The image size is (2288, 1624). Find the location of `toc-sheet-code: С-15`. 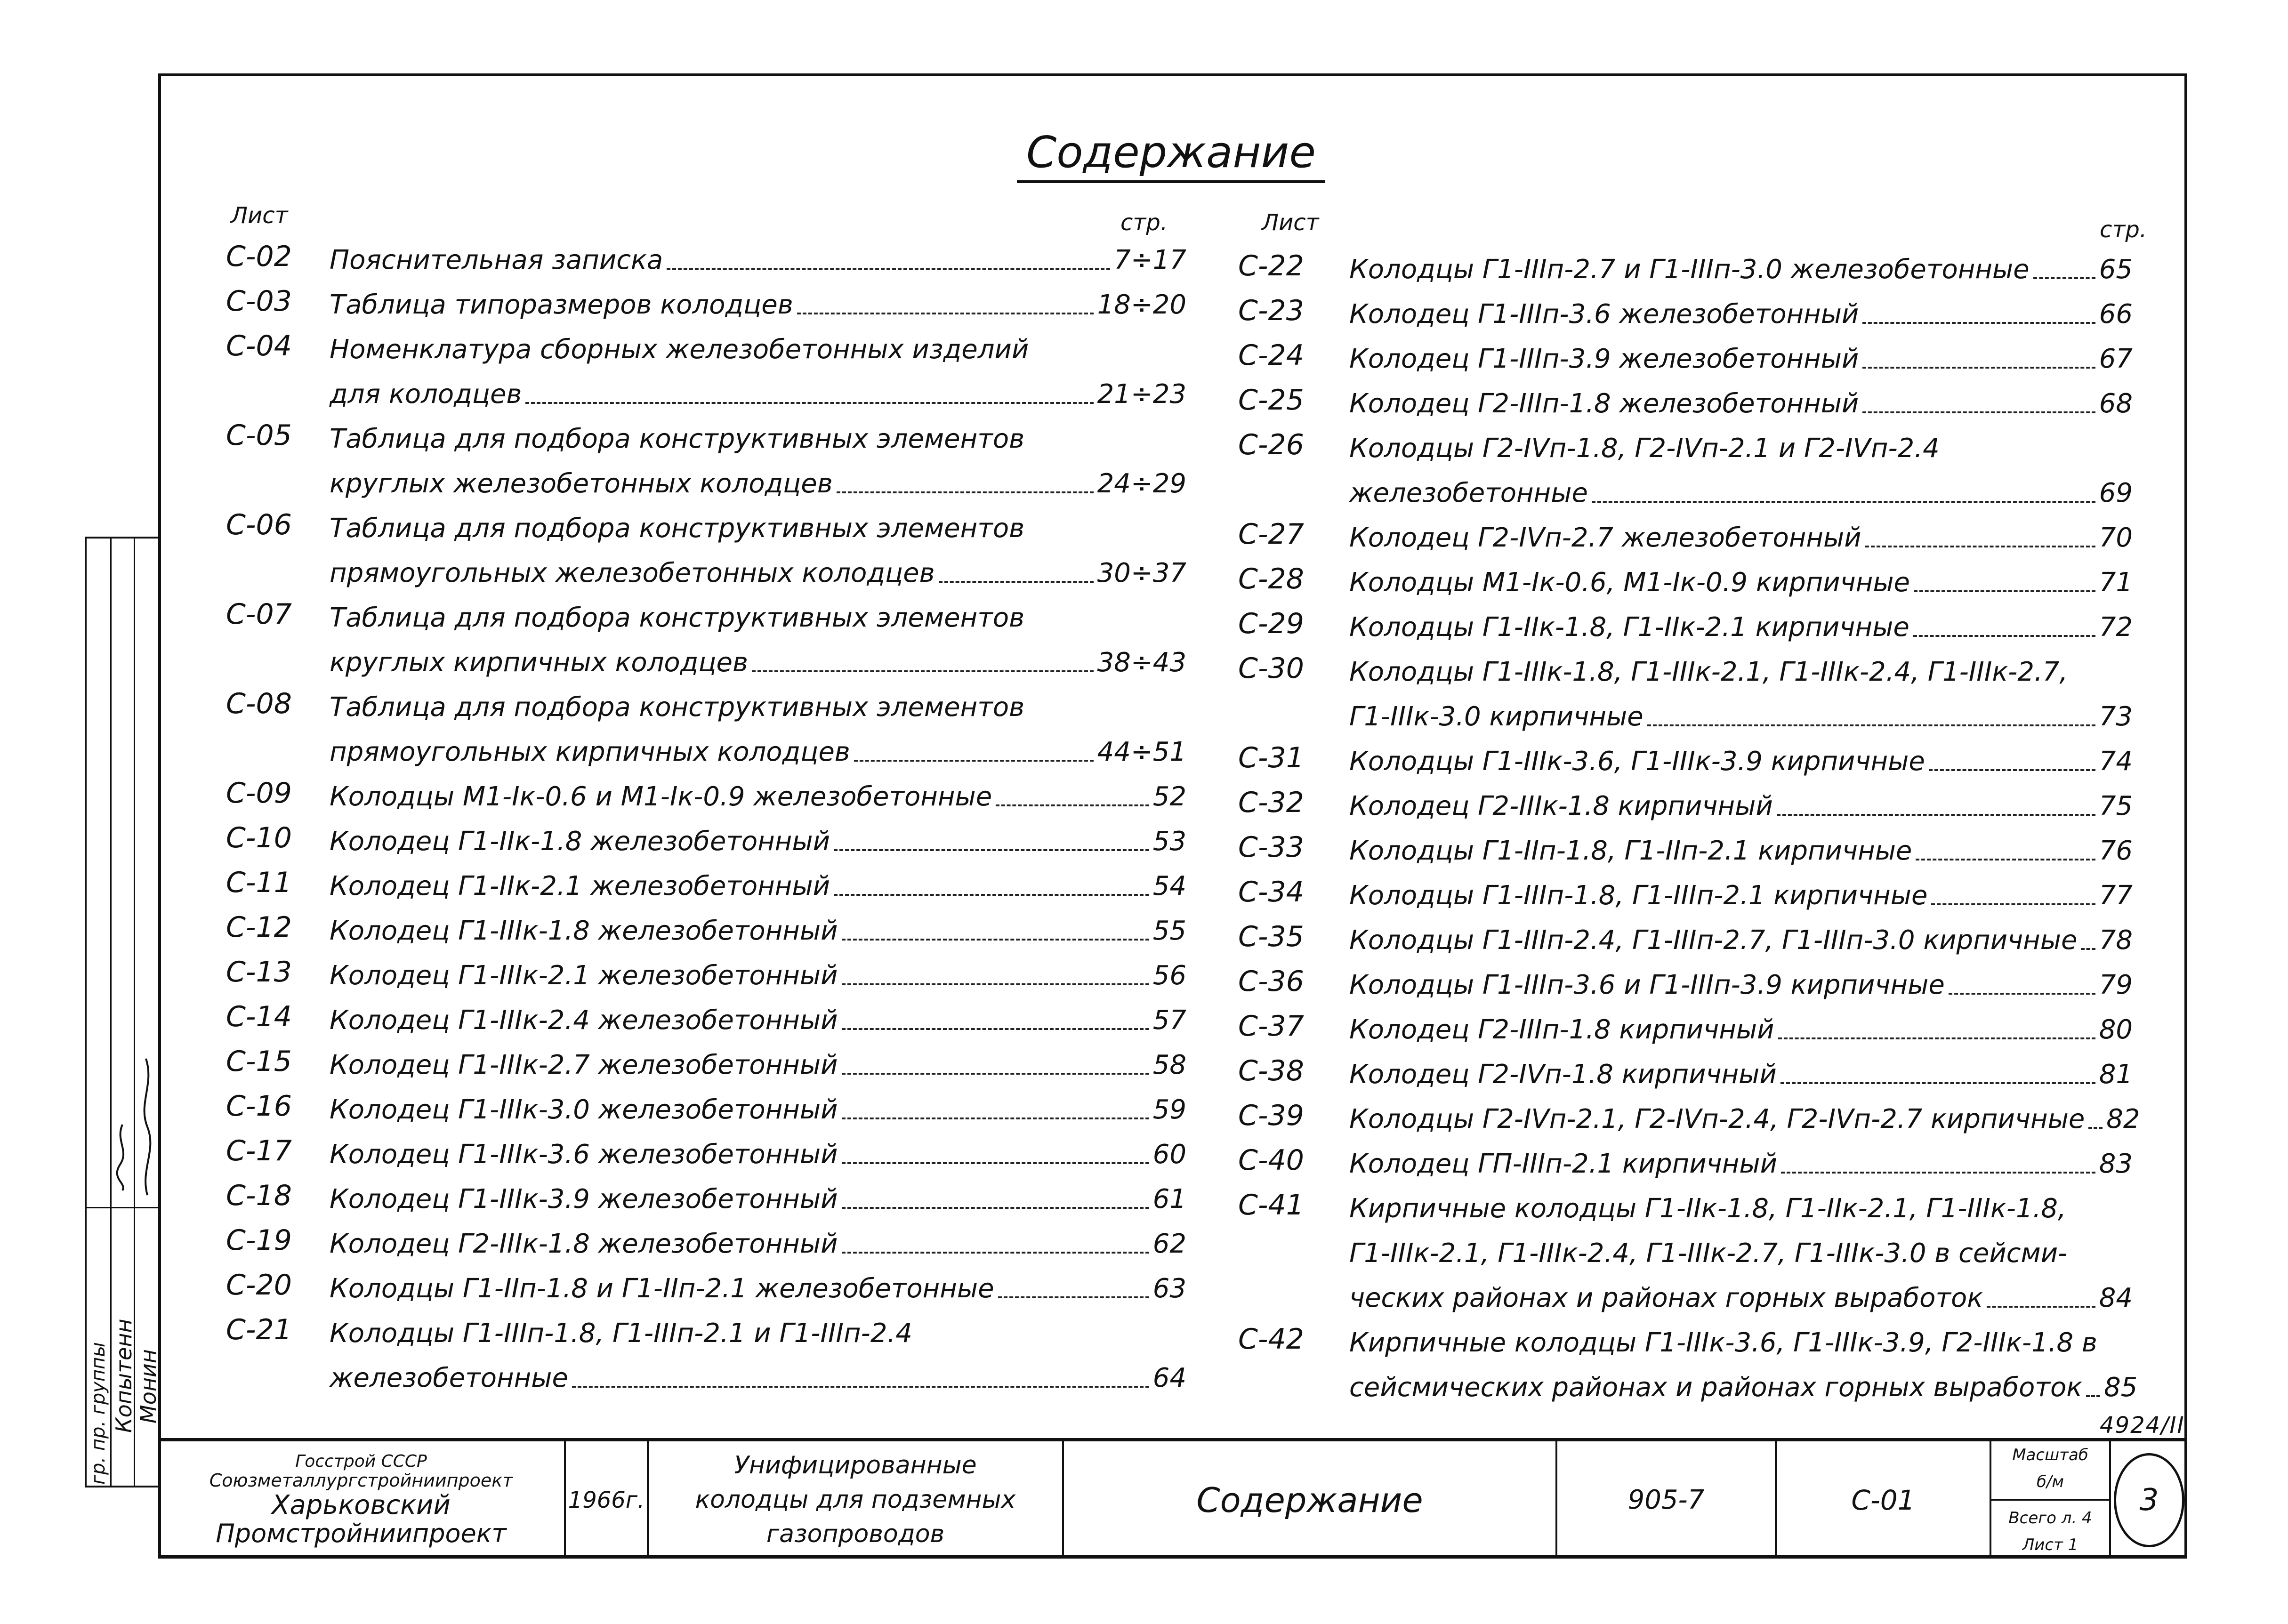

toc-sheet-code: С-15 is located at coordinates (259, 1061).